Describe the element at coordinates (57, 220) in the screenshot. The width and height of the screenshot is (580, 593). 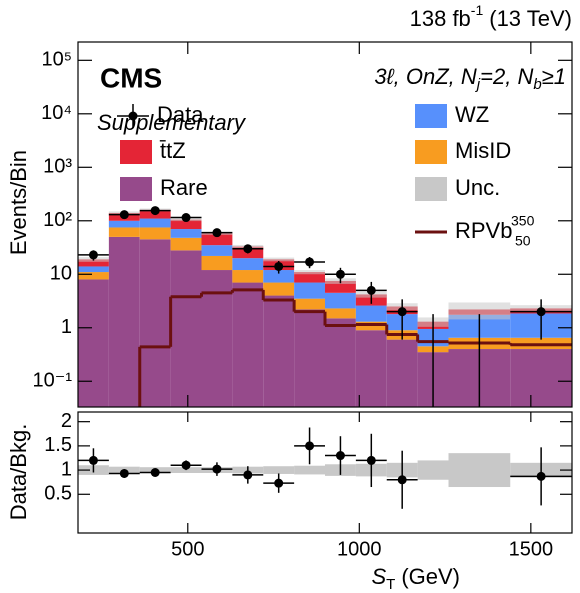
I see `y-tick-label: 10²` at that location.